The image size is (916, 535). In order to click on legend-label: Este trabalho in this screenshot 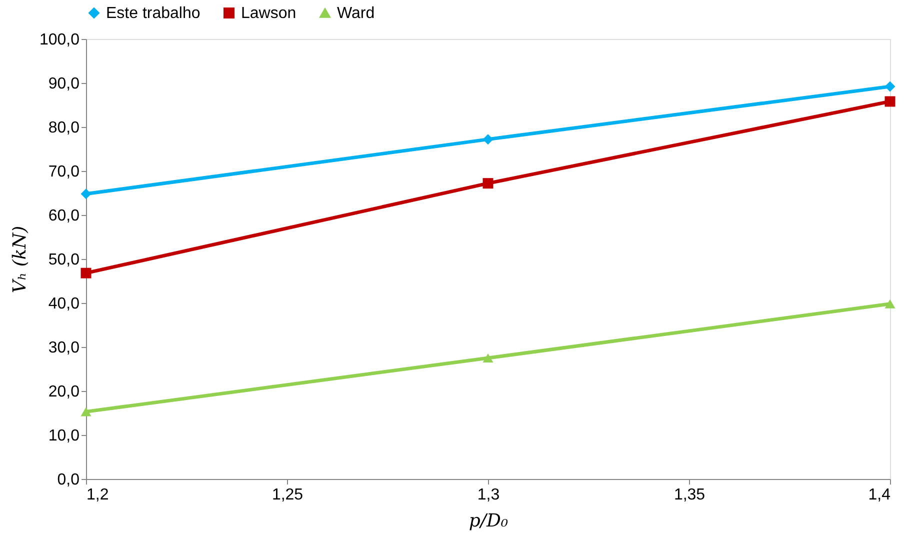, I will do `click(153, 13)`.